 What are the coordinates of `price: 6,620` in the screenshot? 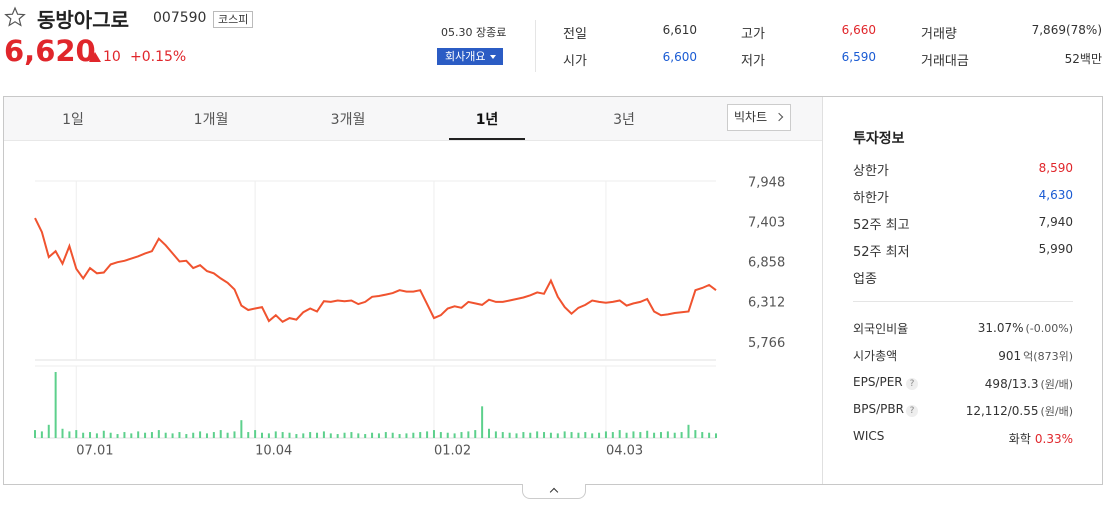 It's located at (50, 51).